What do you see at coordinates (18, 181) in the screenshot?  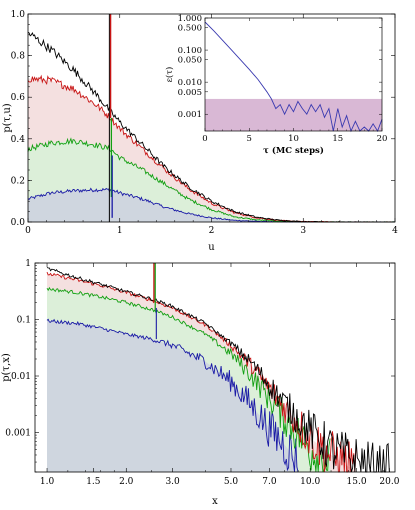 I see `top-y-tick-label: 0.2` at bounding box center [18, 181].